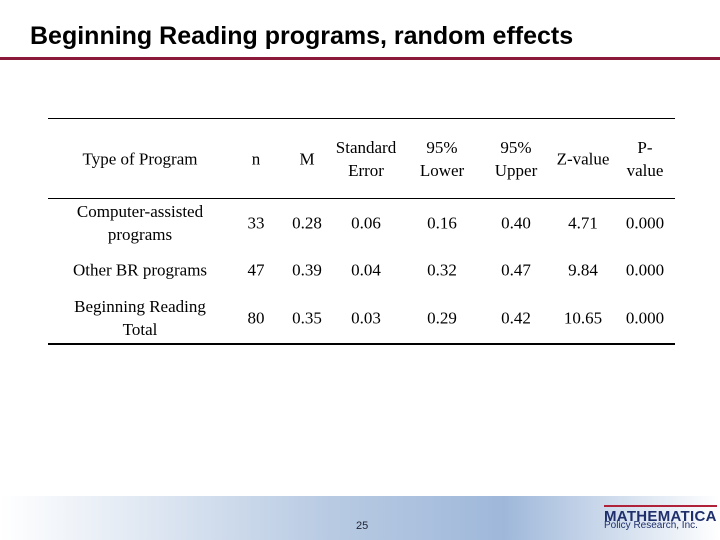 Image resolution: width=720 pixels, height=540 pixels. Describe the element at coordinates (140, 270) in the screenshot. I see `row-label: Other BR programs` at that location.